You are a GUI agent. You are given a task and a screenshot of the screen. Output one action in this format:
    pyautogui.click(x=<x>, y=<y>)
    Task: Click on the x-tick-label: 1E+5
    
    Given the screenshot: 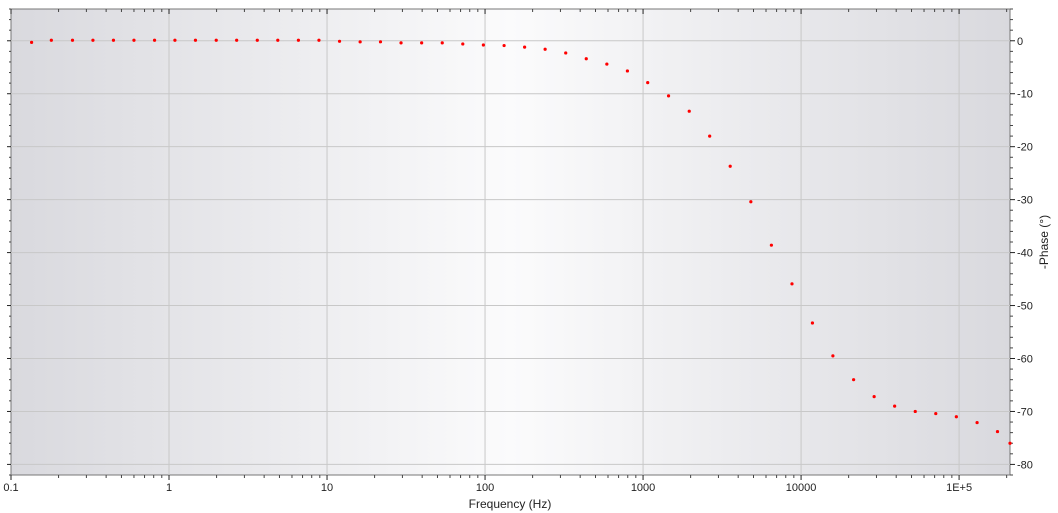 What is the action you would take?
    pyautogui.click(x=959, y=488)
    